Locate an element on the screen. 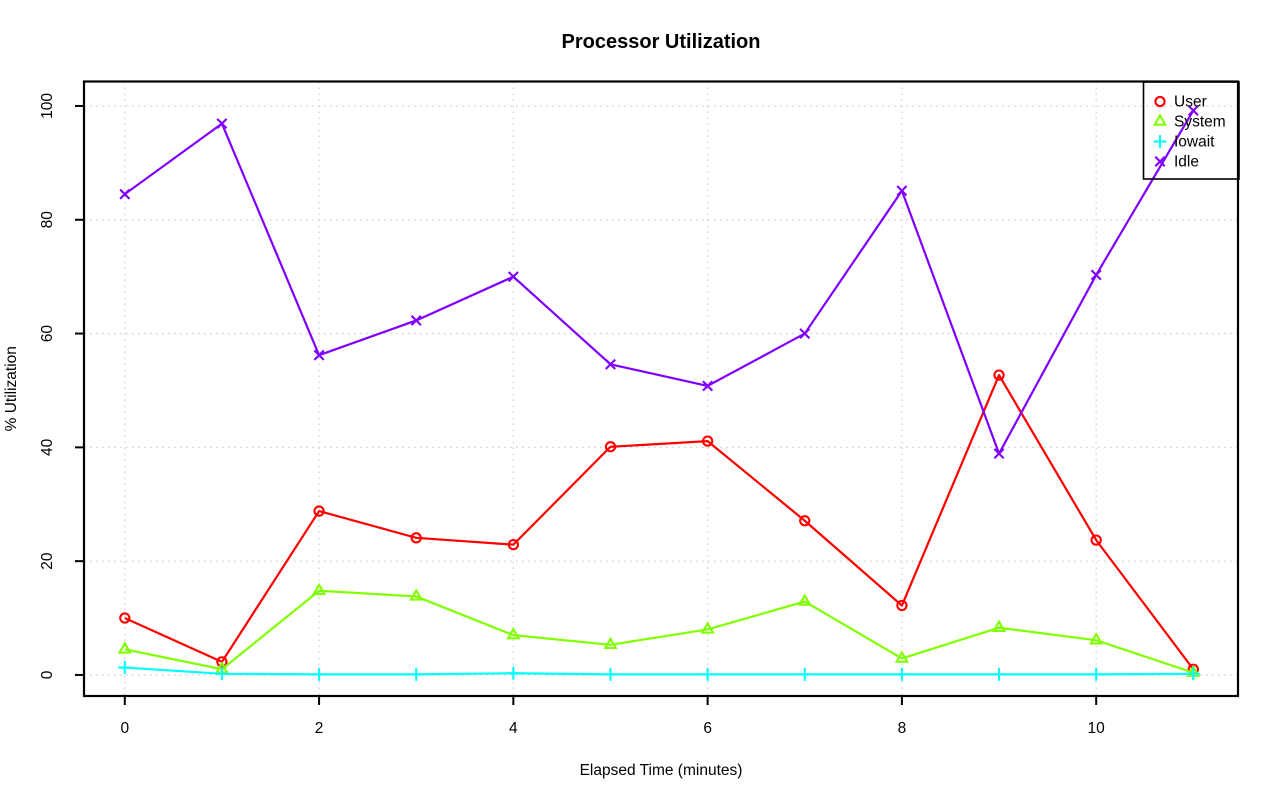  series-iowait-line is located at coordinates (659, 671).